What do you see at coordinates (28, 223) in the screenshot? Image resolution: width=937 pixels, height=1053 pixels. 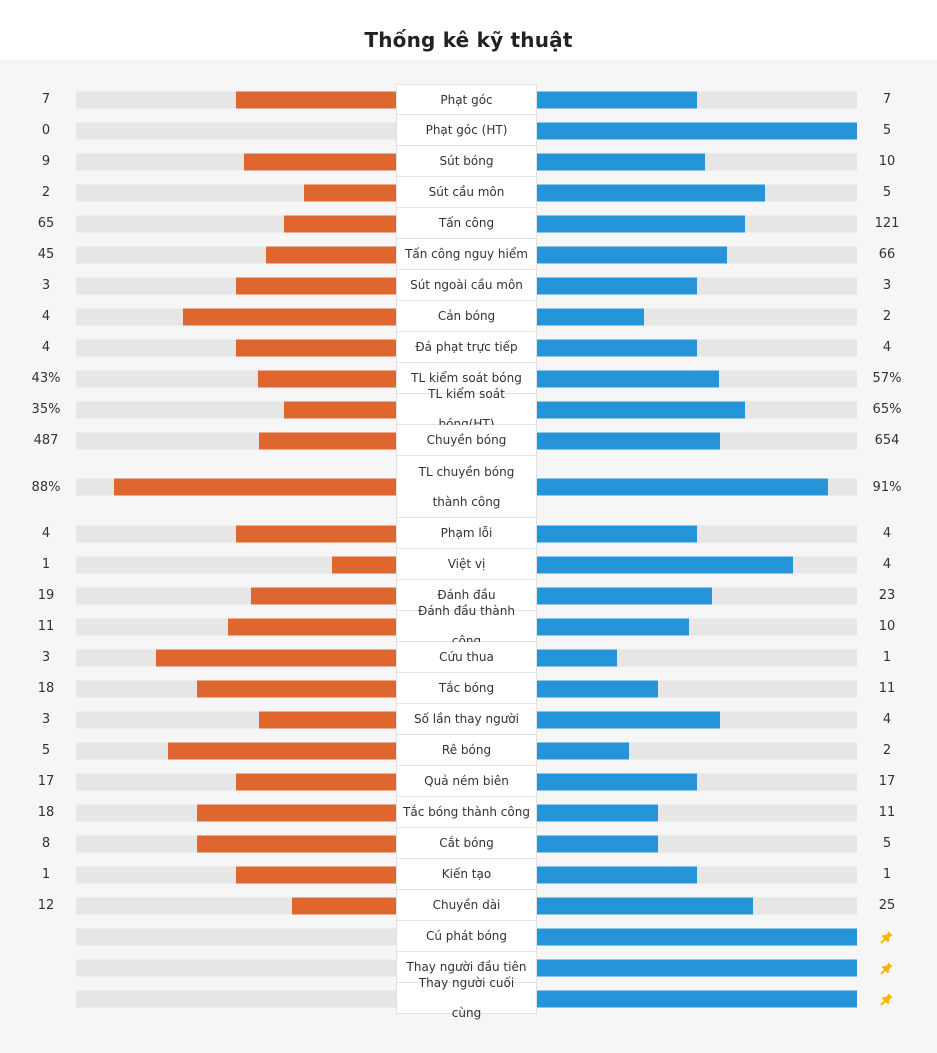 I see `home-value: 65` at bounding box center [28, 223].